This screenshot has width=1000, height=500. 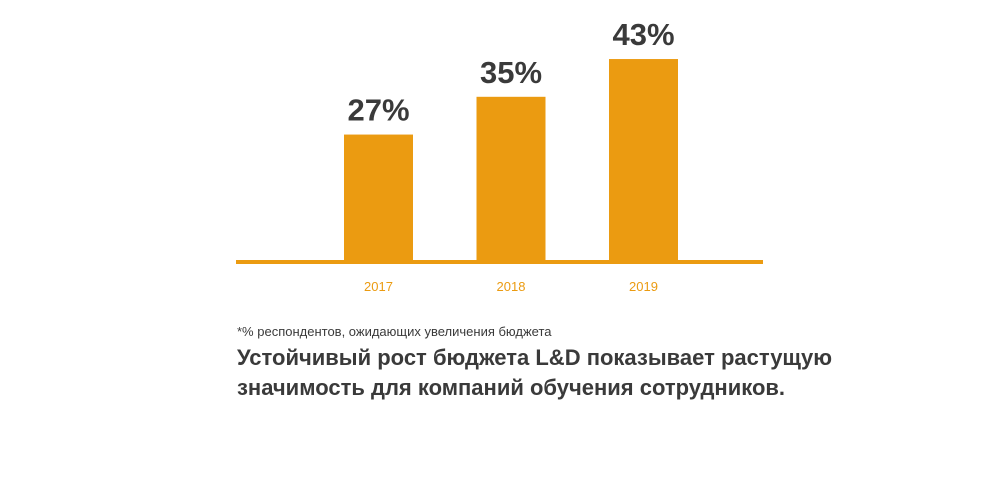 I want to click on x-tick-label-2019: 2019, so click(x=643, y=286).